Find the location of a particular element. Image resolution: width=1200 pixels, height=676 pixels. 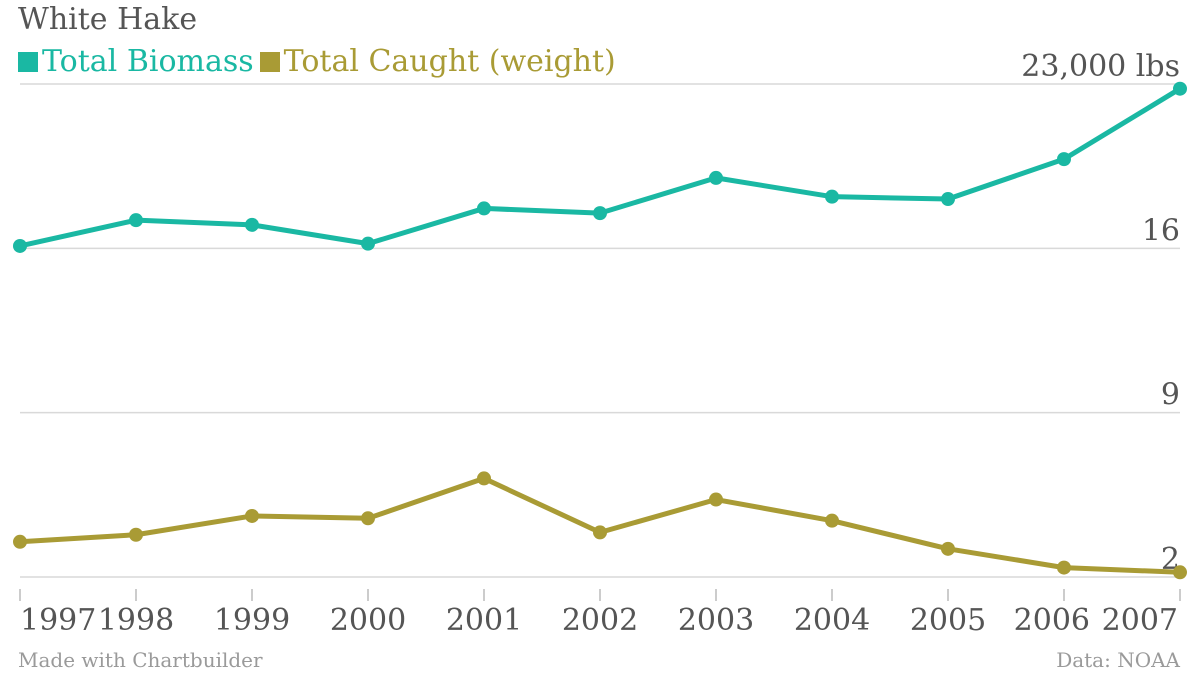

x-tick-label: 1999 is located at coordinates (252, 620).